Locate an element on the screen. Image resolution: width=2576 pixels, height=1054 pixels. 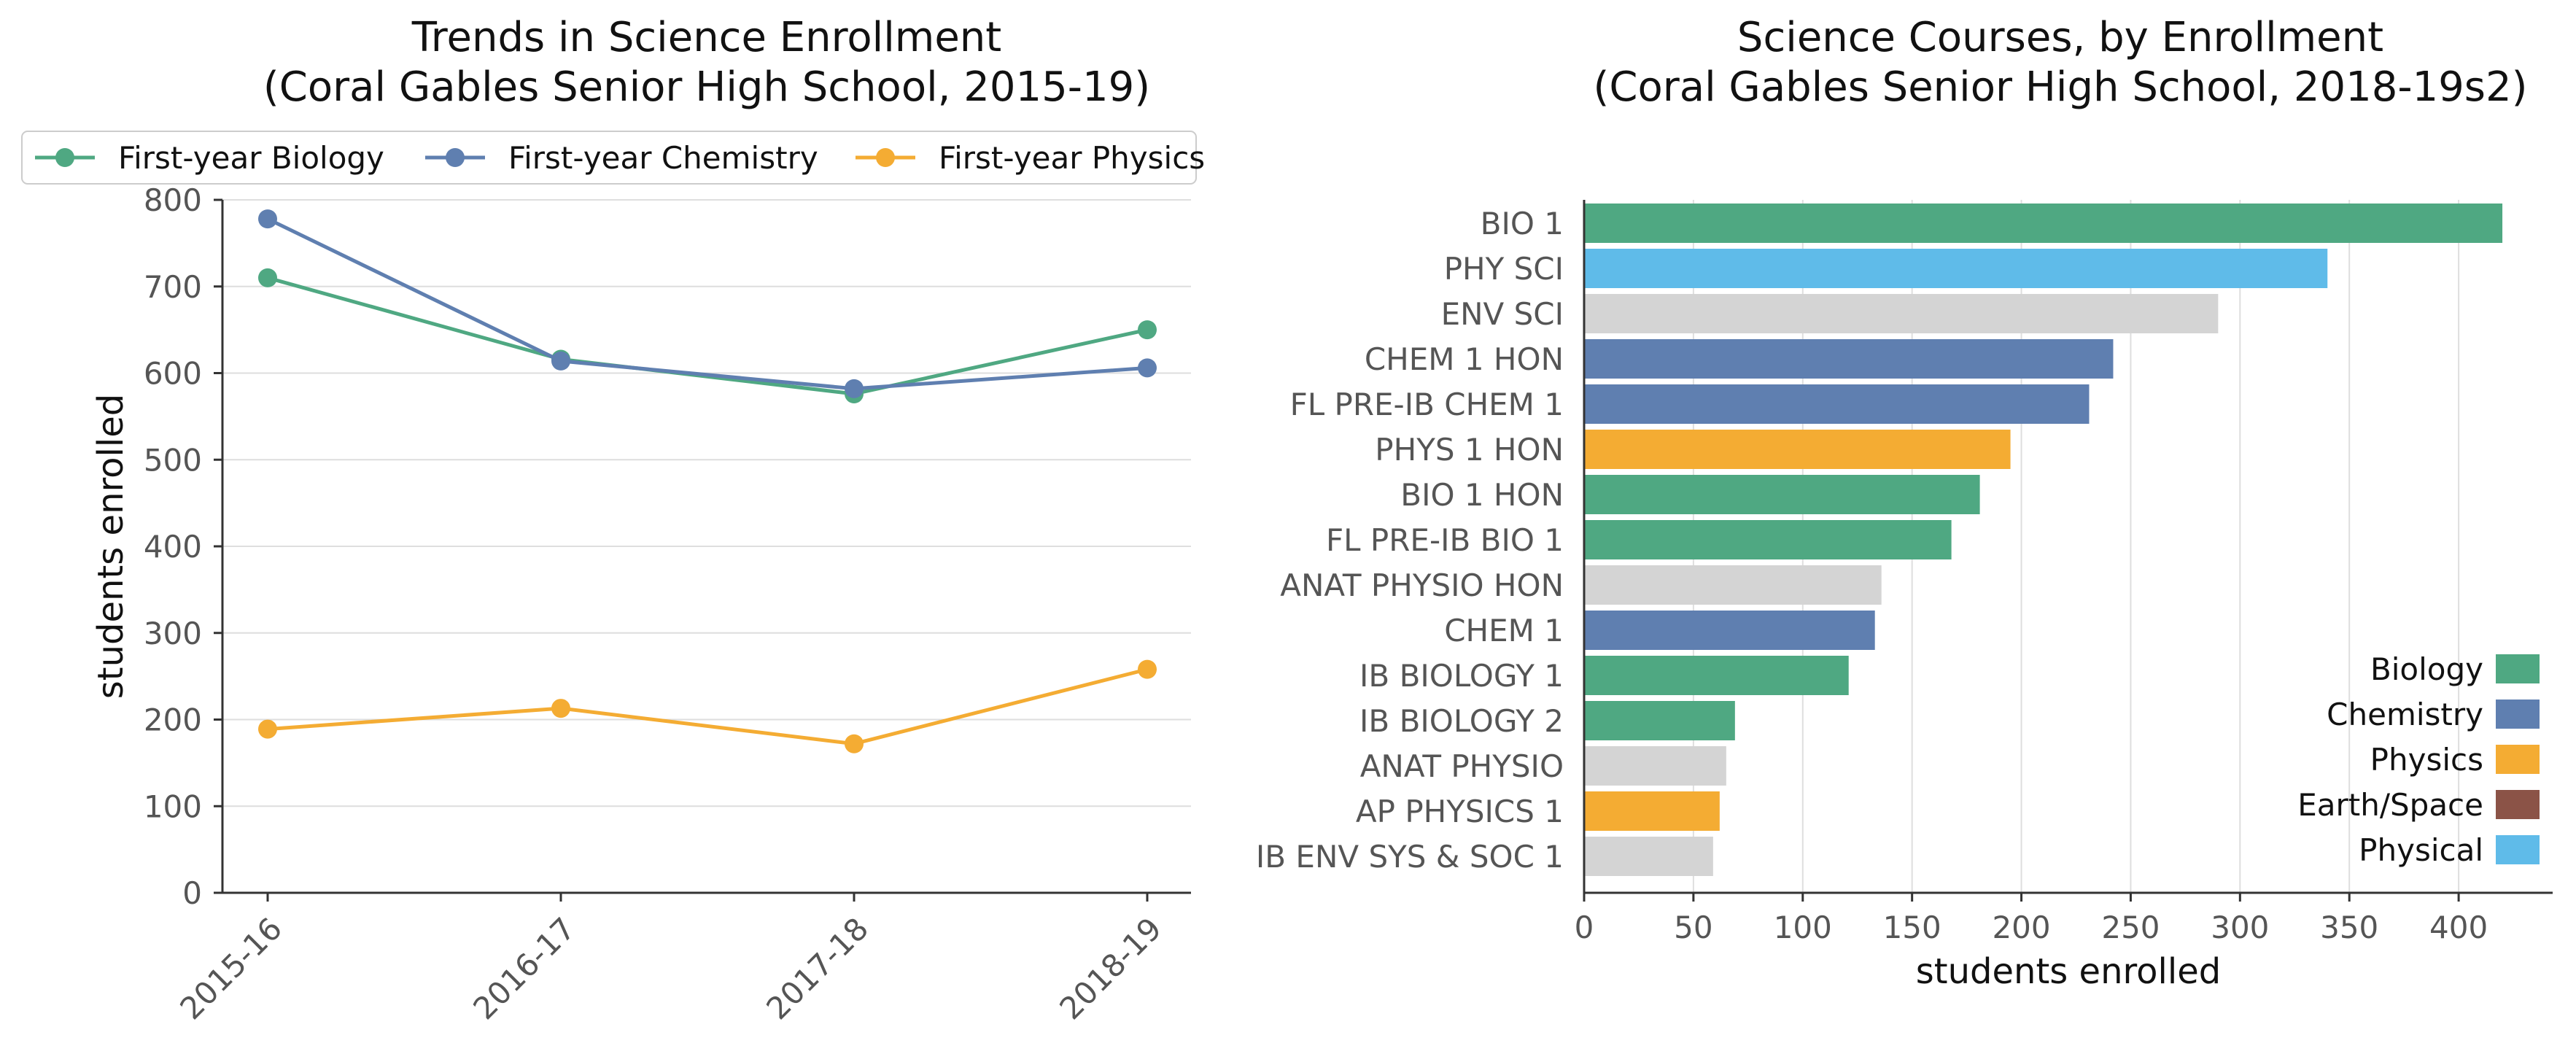
category-label: BIO 1 is located at coordinates (1522, 223).